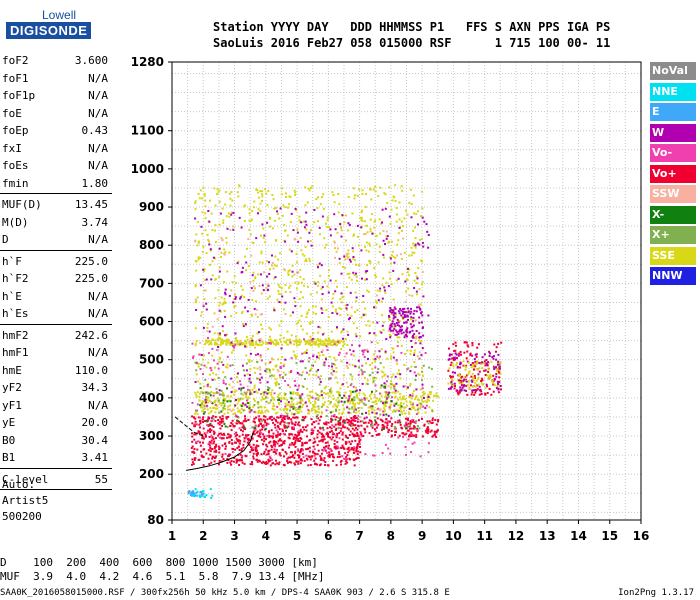 This screenshot has width=700, height=600. Describe the element at coordinates (98, 352) in the screenshot. I see `param-value: N/A` at that location.